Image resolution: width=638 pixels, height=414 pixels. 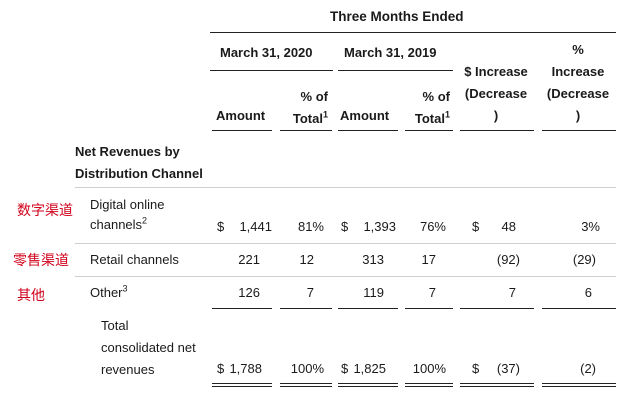 What do you see at coordinates (245, 368) in the screenshot?
I see `cell-amt-2020: 1,788` at bounding box center [245, 368].